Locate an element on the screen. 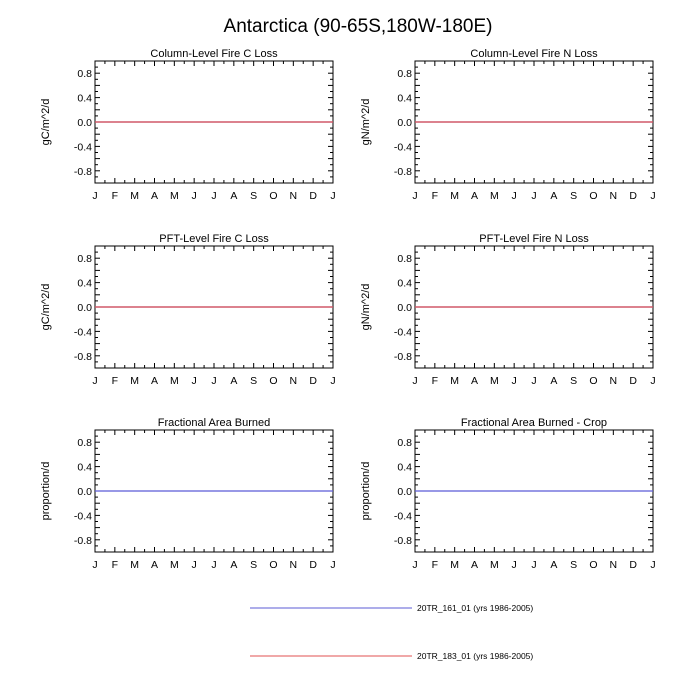 This screenshot has width=700, height=700. legend-label-1: 20TR_161_01 (yrs 1986-2005) is located at coordinates (475, 608).